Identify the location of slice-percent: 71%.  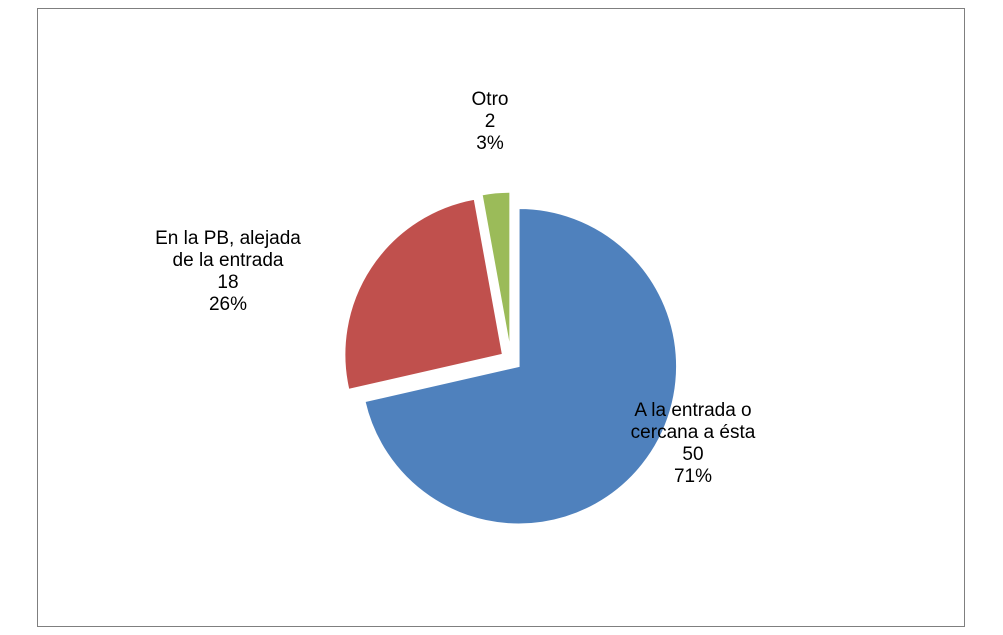
(693, 476).